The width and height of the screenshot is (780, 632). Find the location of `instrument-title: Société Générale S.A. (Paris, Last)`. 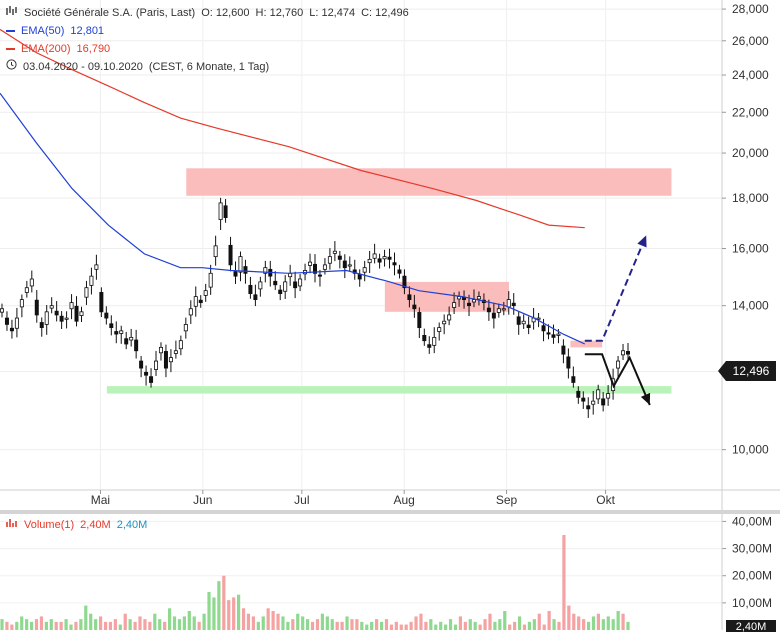

instrument-title: Société Générale S.A. (Paris, Last) is located at coordinates (110, 13).